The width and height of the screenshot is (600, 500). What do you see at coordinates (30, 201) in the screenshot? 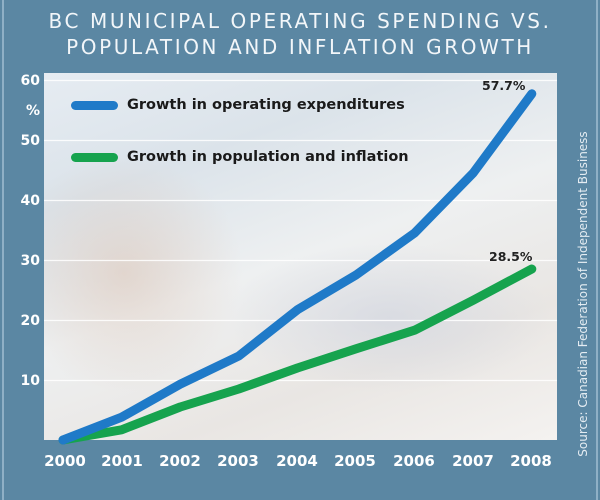
I see `y-tick-40: 40` at bounding box center [30, 201].